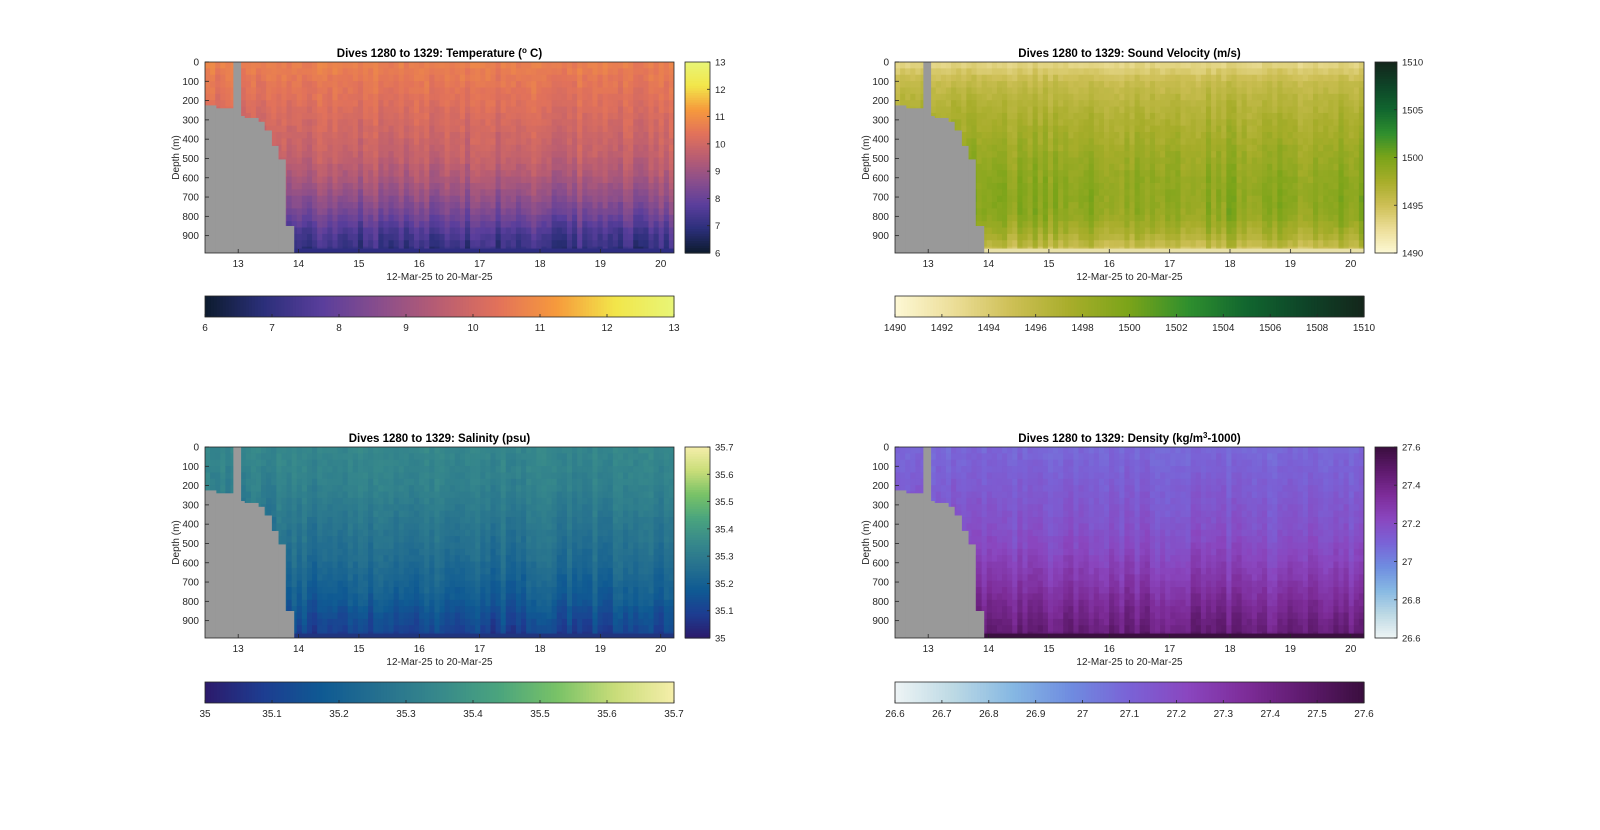 The image size is (1600, 830). What do you see at coordinates (895, 328) in the screenshot?
I see `hcolorbar-tick-label: 1490` at bounding box center [895, 328].